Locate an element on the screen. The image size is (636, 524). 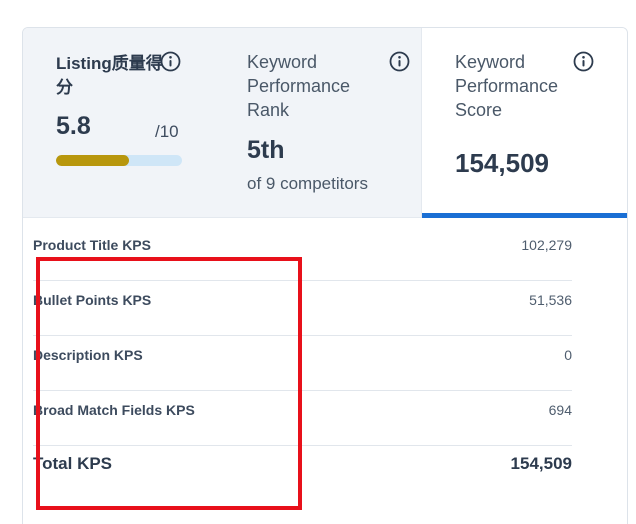
table-row: Broad Match Fields KPS 694 is located at coordinates (302, 418).